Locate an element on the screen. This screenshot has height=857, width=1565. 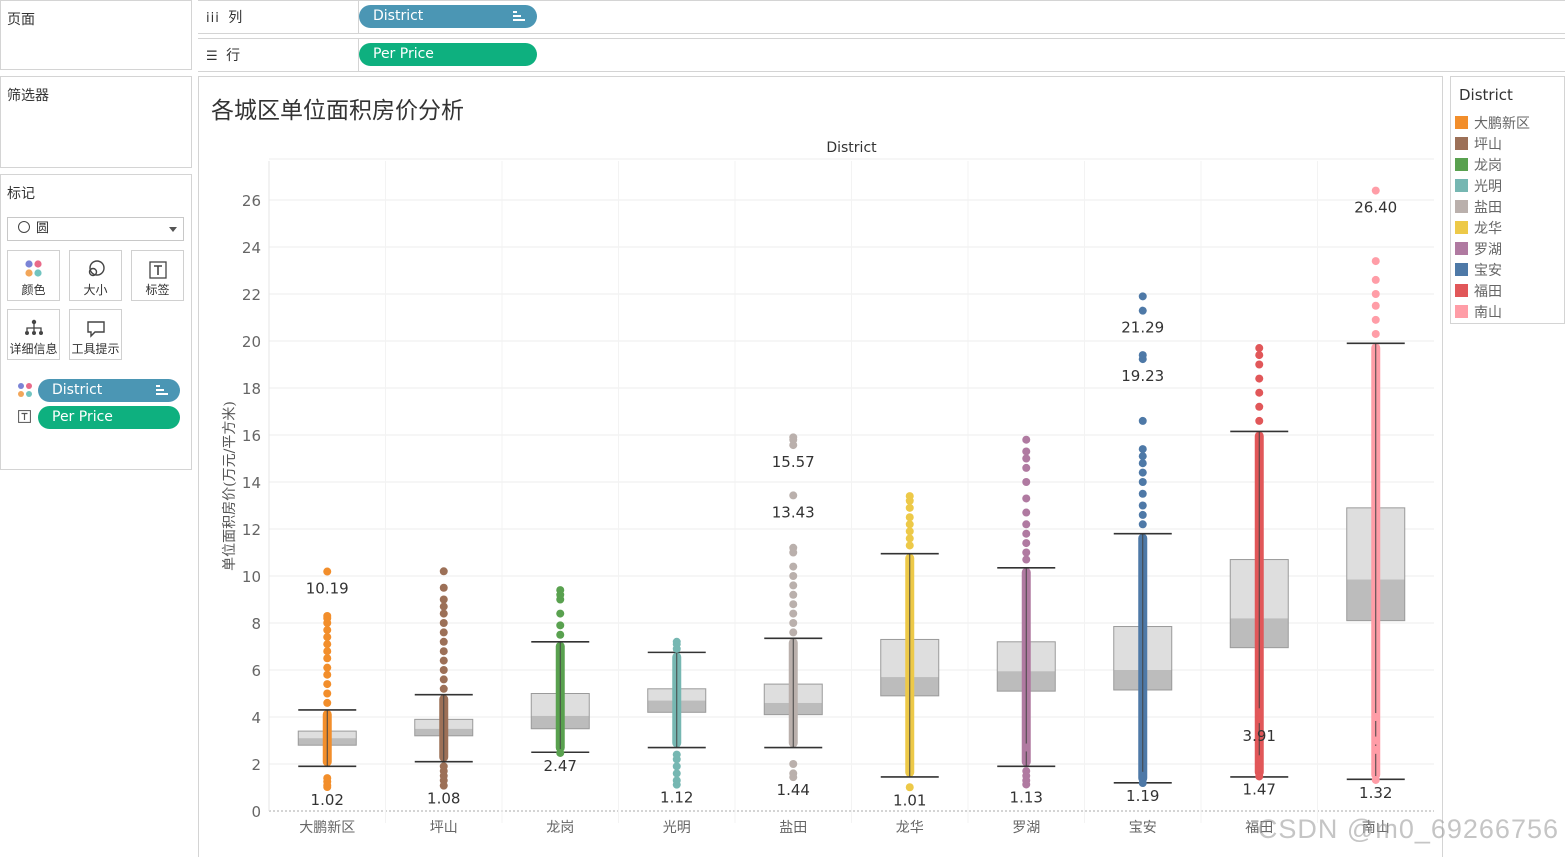
data-label: 1.32 is located at coordinates (1375, 793).